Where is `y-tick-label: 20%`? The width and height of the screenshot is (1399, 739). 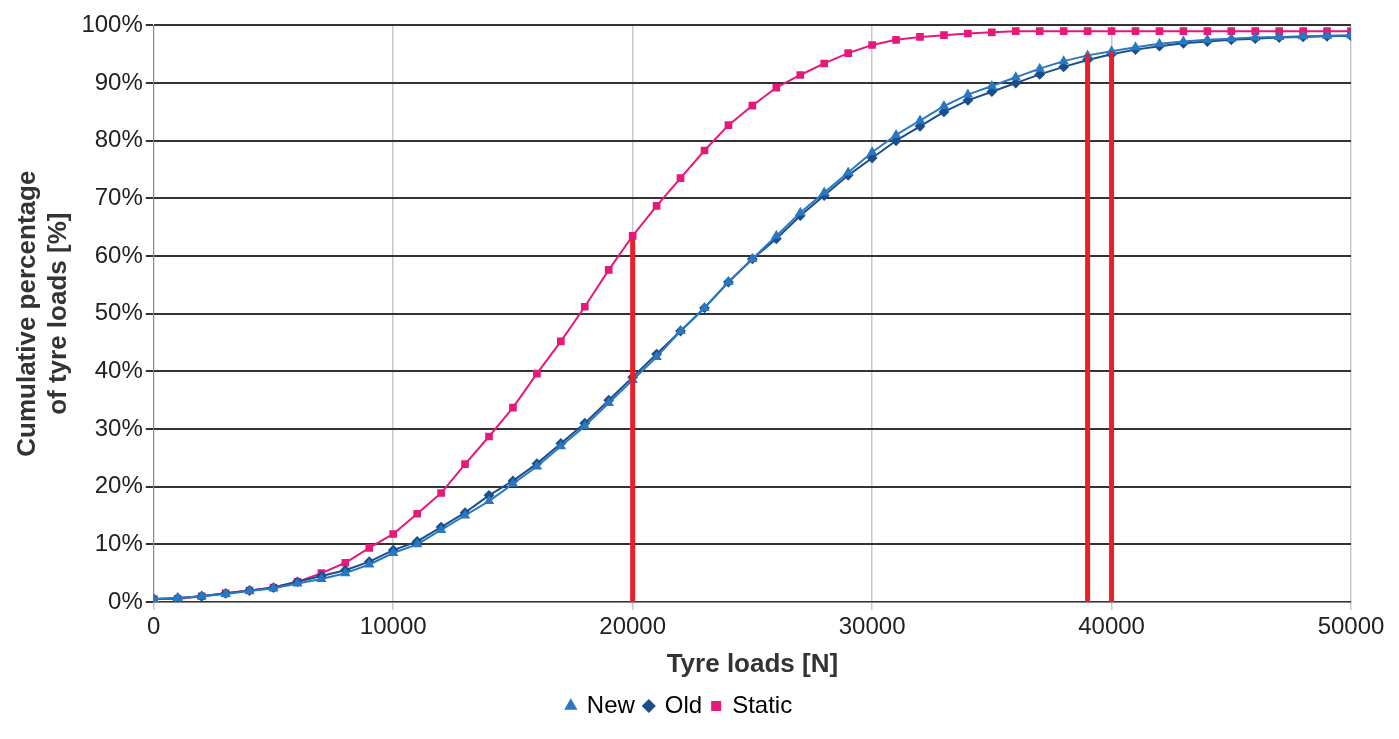 y-tick-label: 20% is located at coordinates (118, 485).